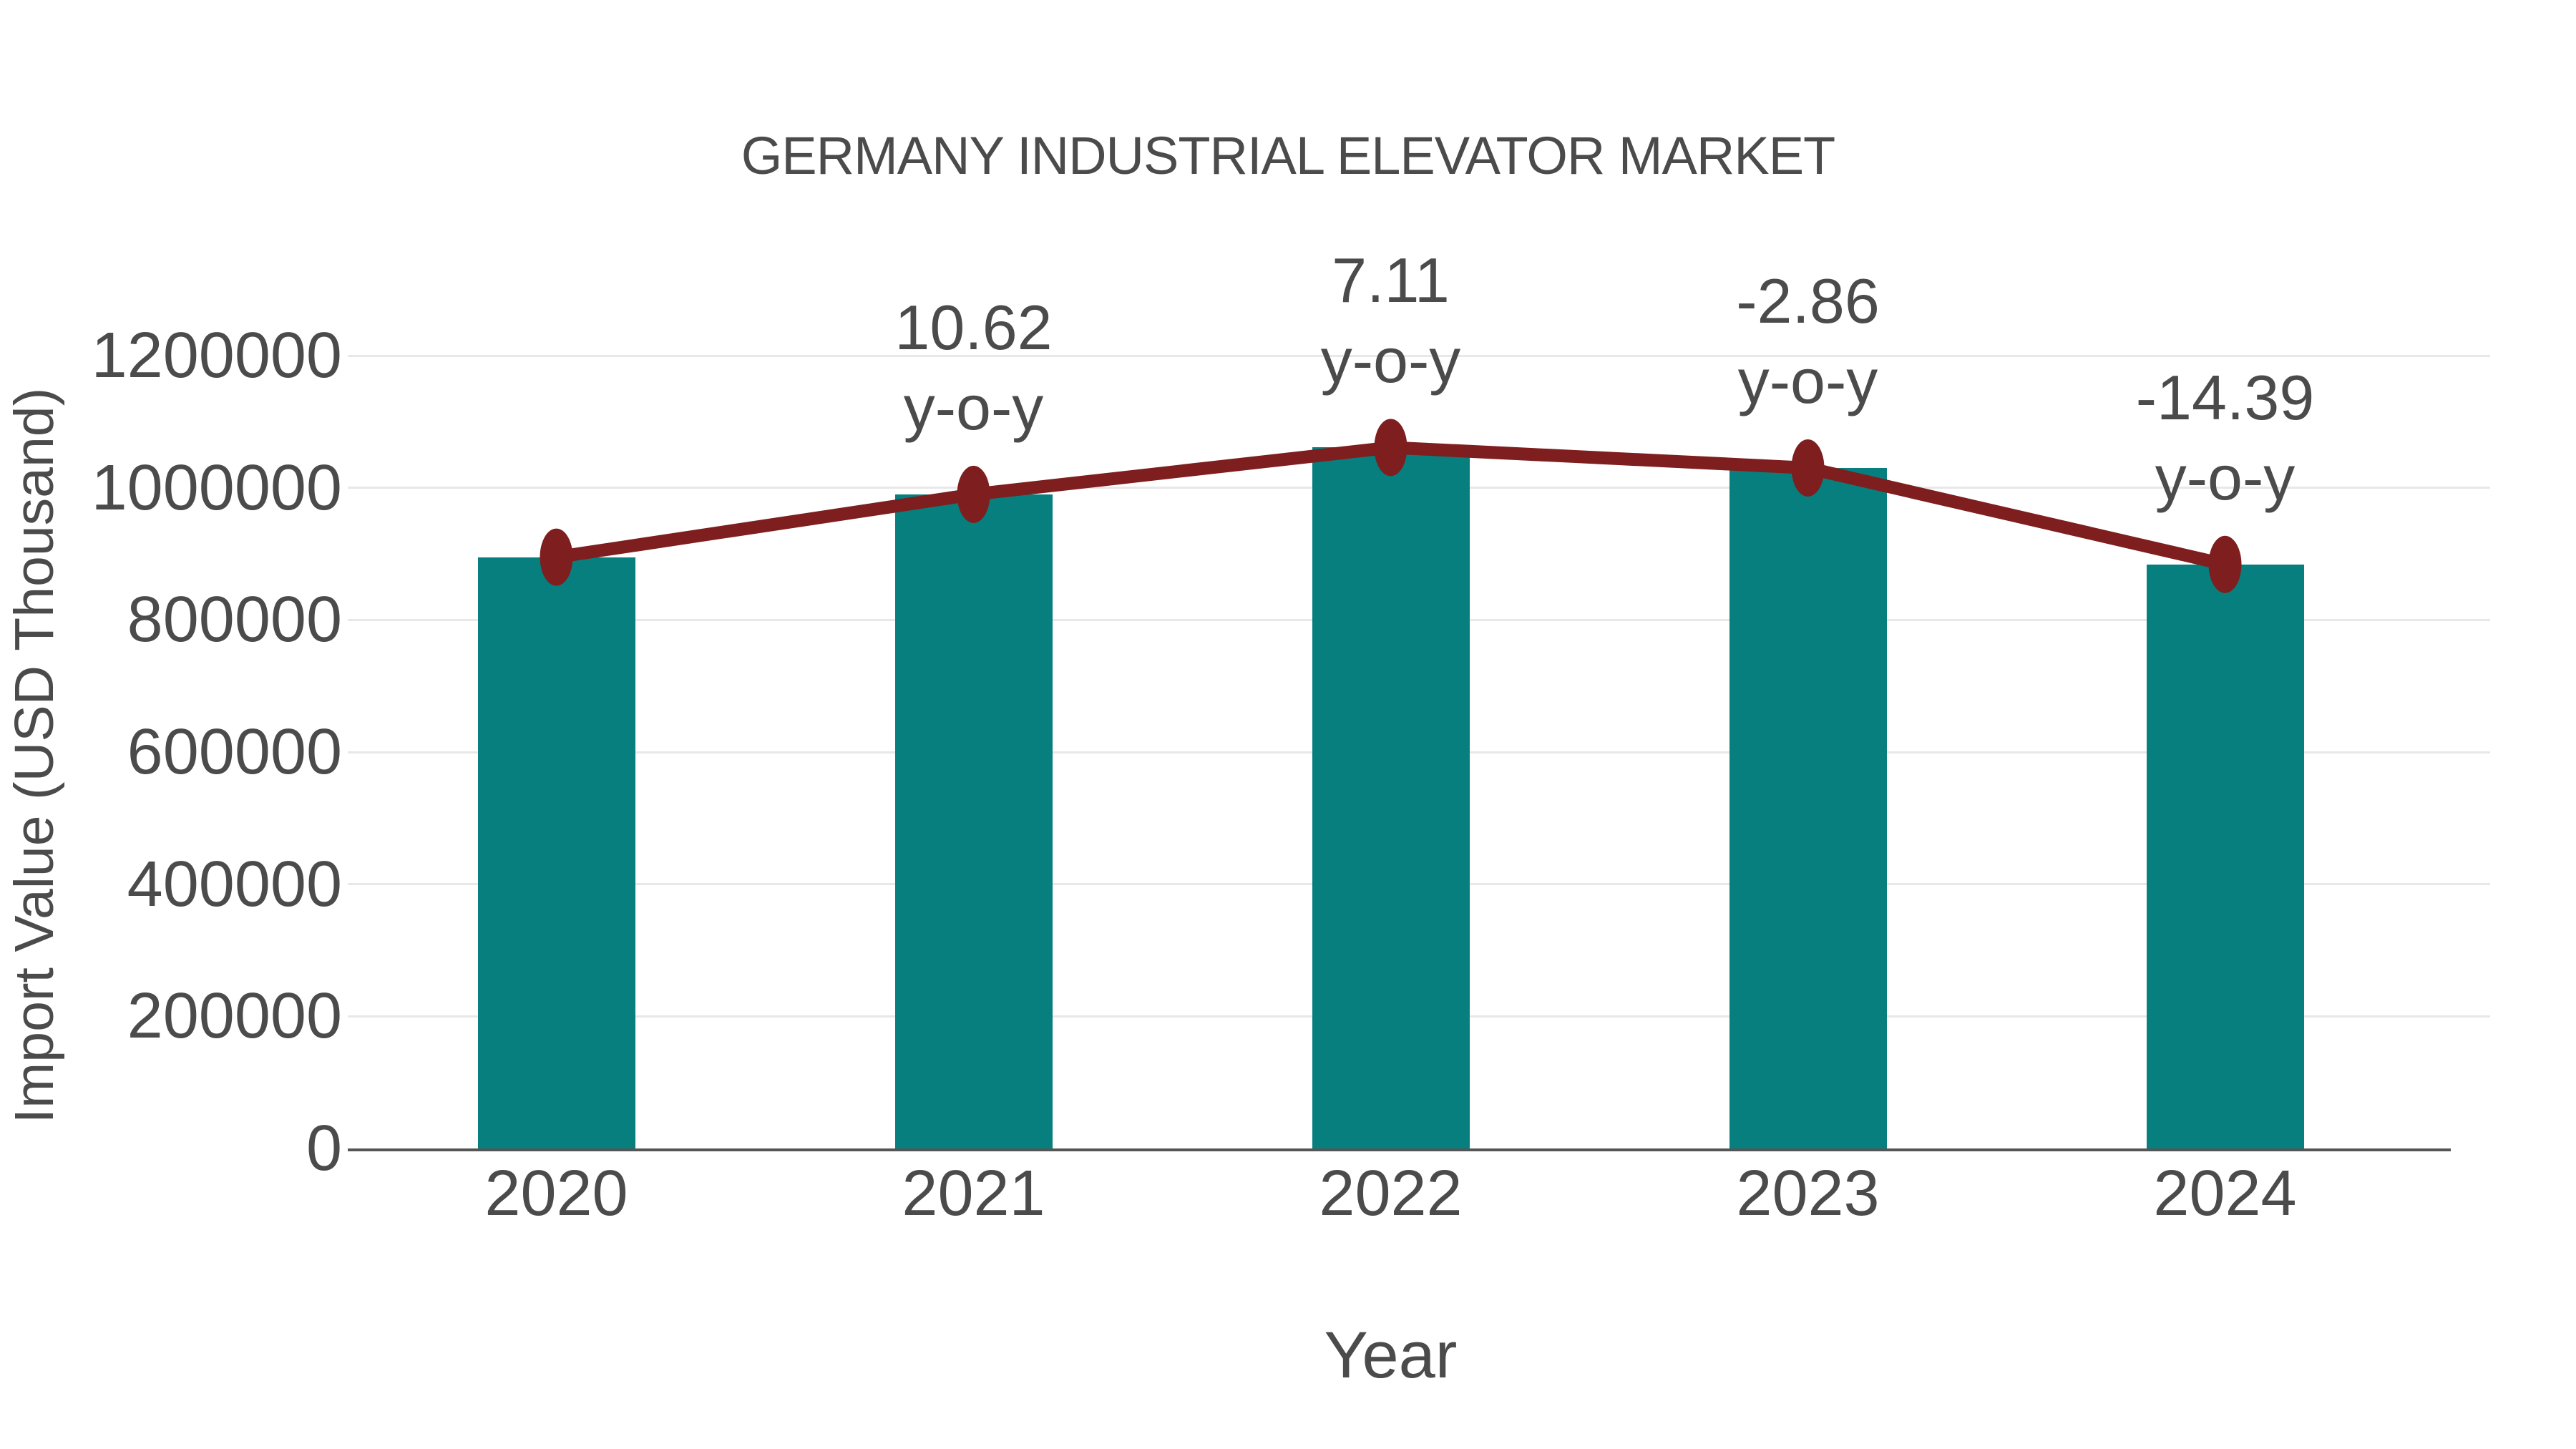  I want to click on chart-title: GERMANY INDUSTRIAL ELEVATOR MARKET, so click(1288, 155).